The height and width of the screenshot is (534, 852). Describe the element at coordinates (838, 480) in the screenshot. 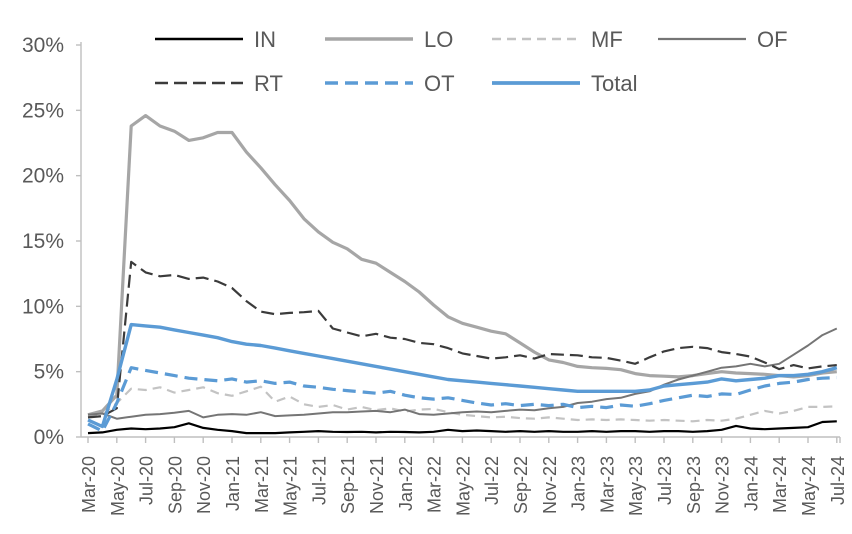

I see `x-tick-label: Jul-24` at that location.